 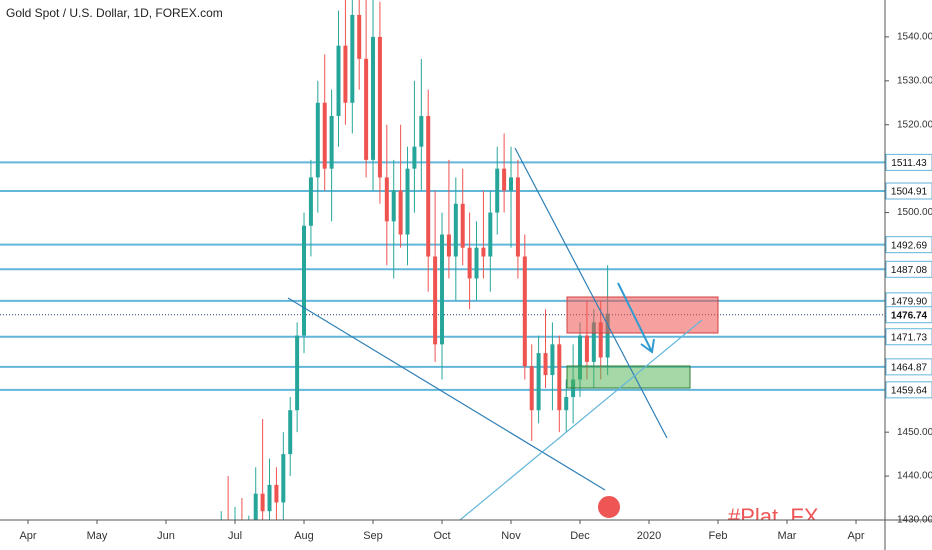 I want to click on level-label: 1511.43, so click(x=909, y=163).